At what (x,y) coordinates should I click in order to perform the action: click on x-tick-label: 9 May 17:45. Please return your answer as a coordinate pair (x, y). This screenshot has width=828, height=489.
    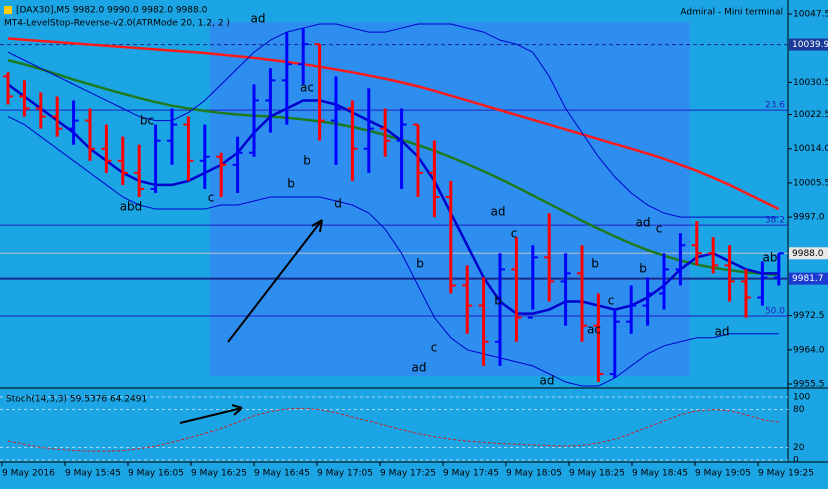
    Looking at the image, I should click on (471, 474).